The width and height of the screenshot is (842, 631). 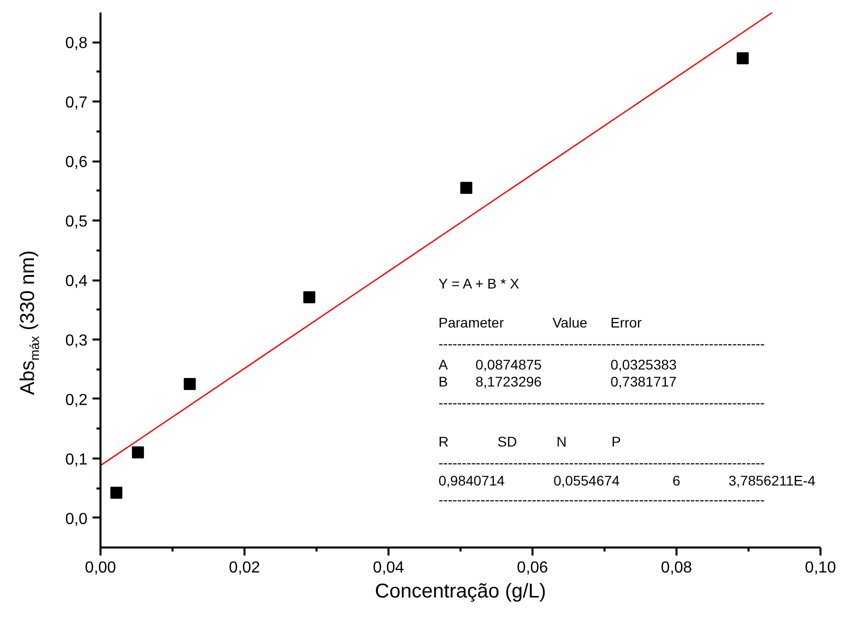 What do you see at coordinates (76, 459) in the screenshot?
I see `y-tick-label: 0,1` at bounding box center [76, 459].